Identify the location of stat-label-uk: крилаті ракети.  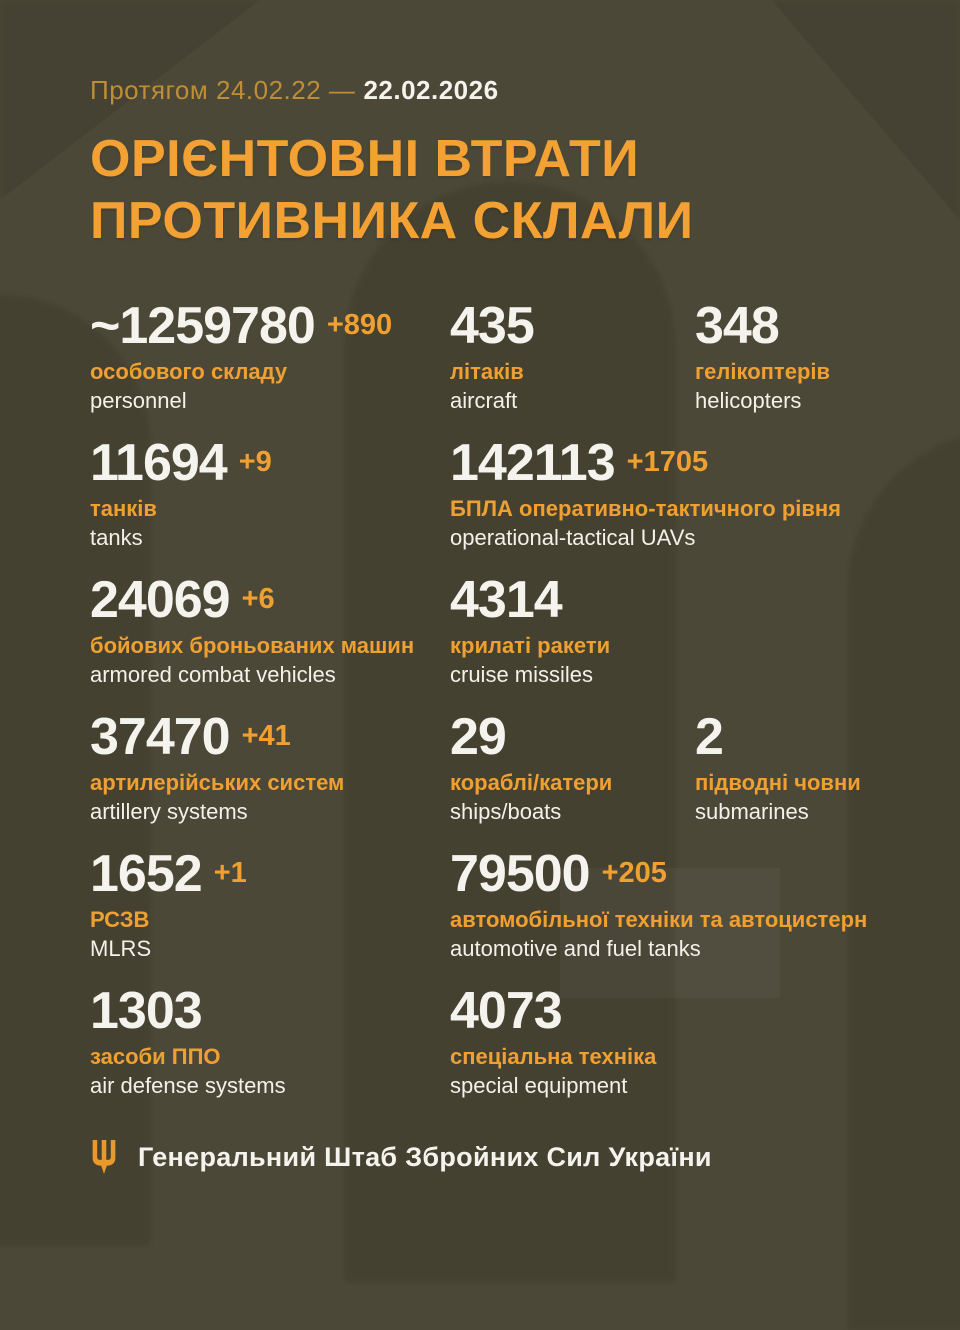
(530, 645).